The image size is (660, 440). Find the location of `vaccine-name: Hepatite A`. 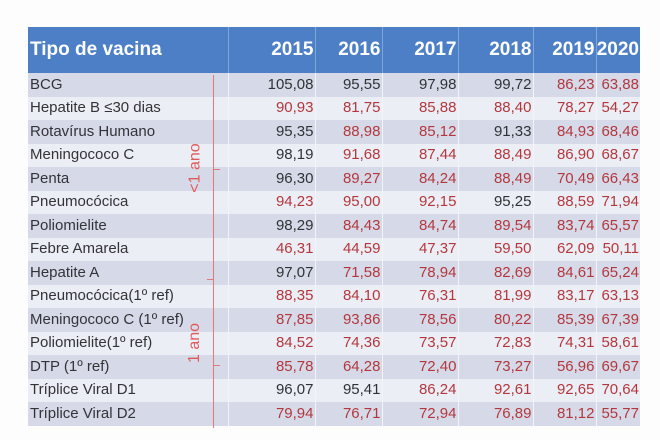

vaccine-name: Hepatite A is located at coordinates (65, 272).